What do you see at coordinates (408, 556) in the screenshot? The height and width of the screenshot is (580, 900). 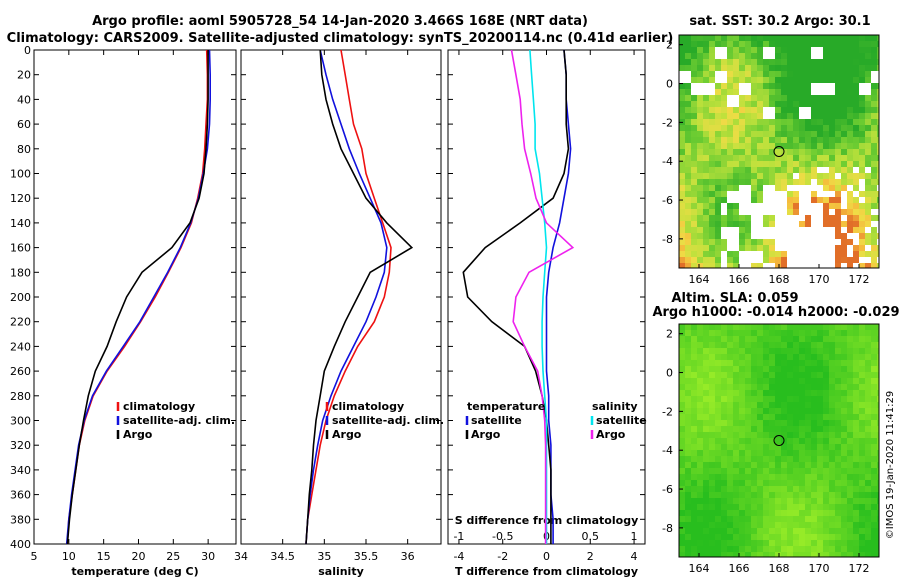 I see `salinity-xtick-label: 36` at bounding box center [408, 556].